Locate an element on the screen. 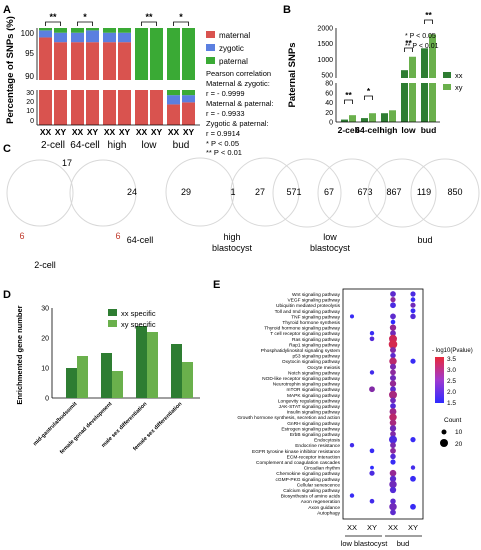  stage-label: 2-cell is located at coordinates (53, 145).